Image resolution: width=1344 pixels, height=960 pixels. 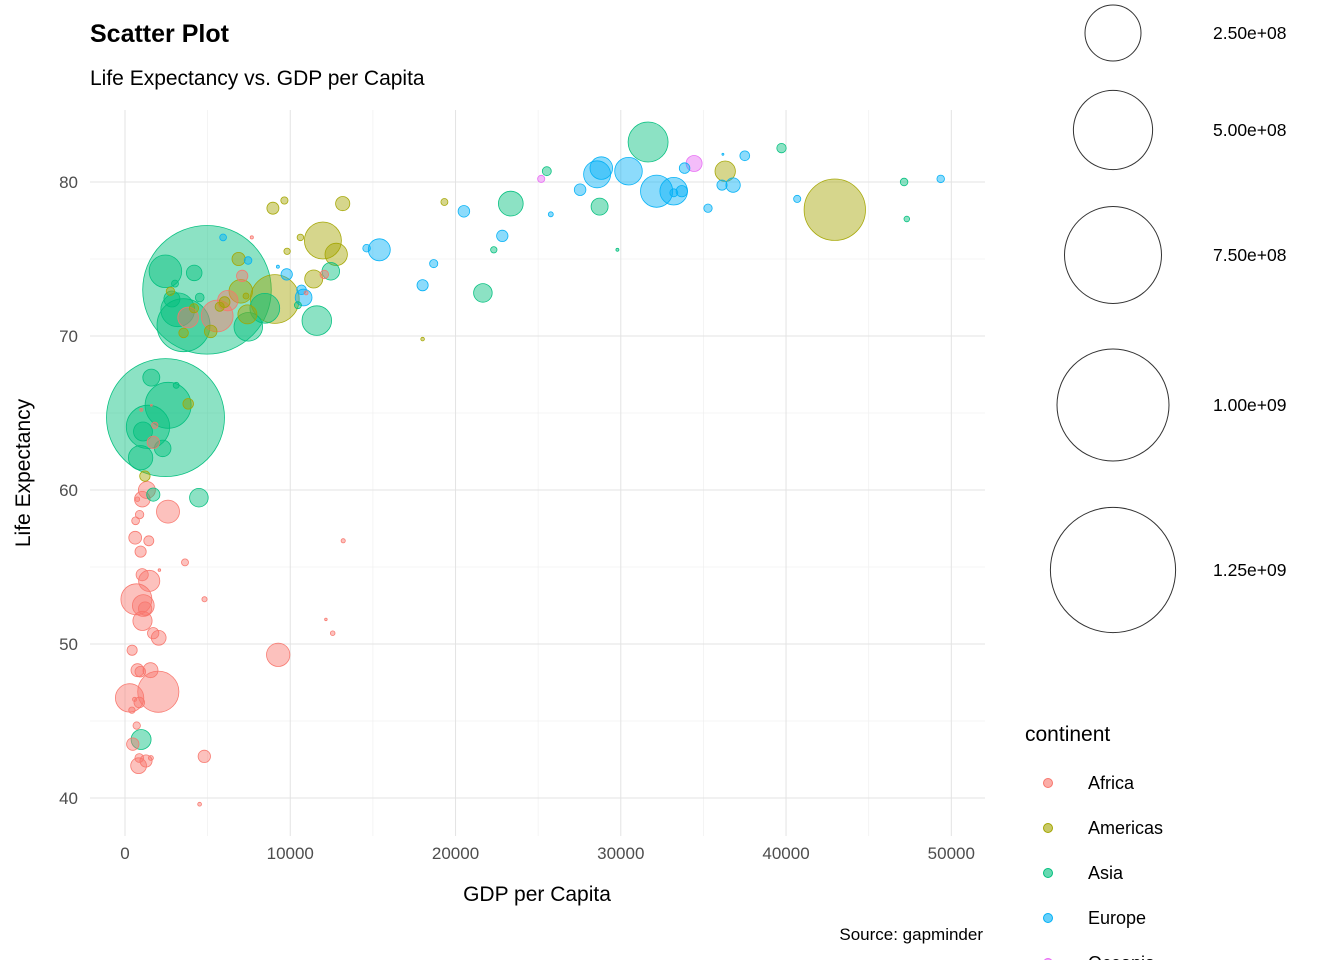 I want to click on x-tick-label: 40000, so click(x=785, y=853).